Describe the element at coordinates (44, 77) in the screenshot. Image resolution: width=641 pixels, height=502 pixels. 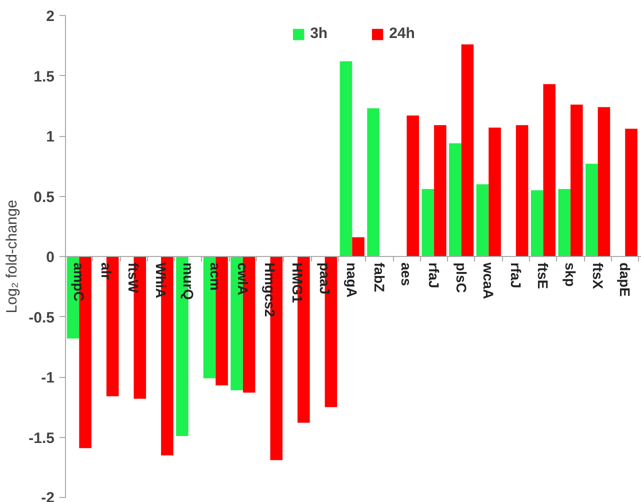
I see `y-tick-label: 1.5` at that location.